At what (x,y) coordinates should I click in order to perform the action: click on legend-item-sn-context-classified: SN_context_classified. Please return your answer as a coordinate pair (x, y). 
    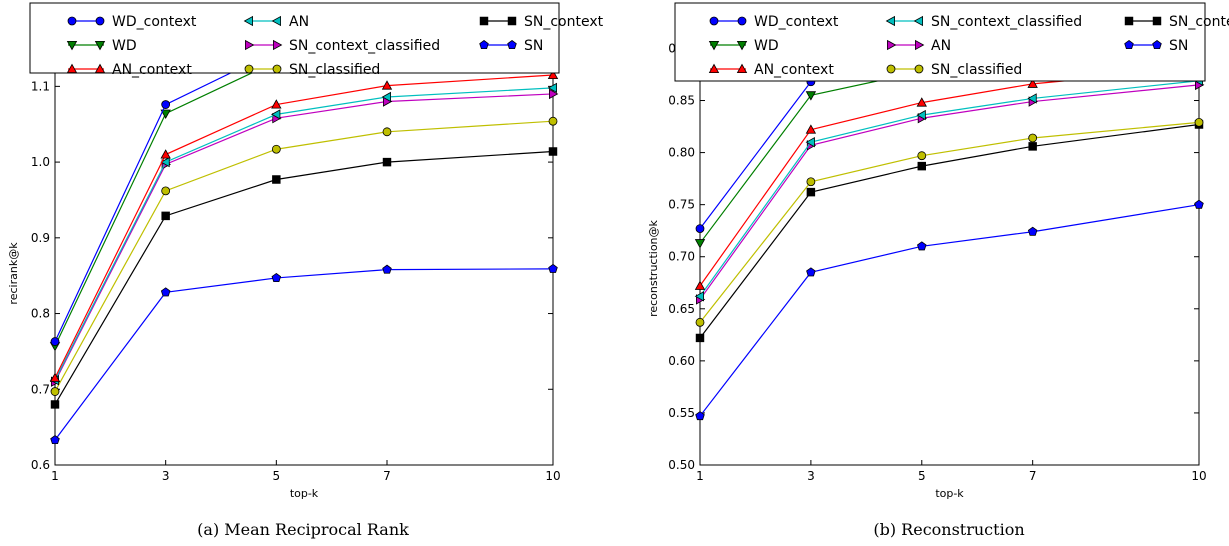
    Looking at the image, I should click on (342, 46).